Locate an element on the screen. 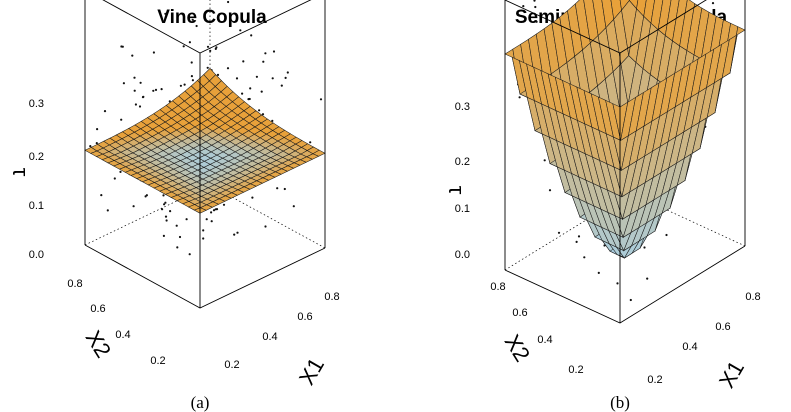 This screenshot has width=791, height=412. x-tick-label: 0.6 is located at coordinates (304, 317).